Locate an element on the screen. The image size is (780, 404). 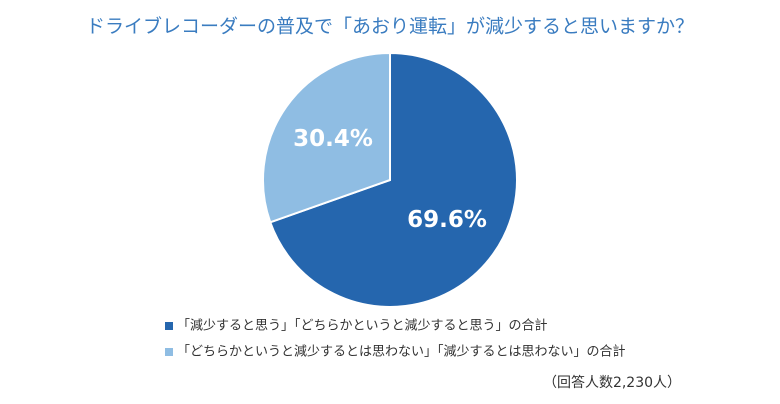
pie-slice is located at coordinates (326, 137).